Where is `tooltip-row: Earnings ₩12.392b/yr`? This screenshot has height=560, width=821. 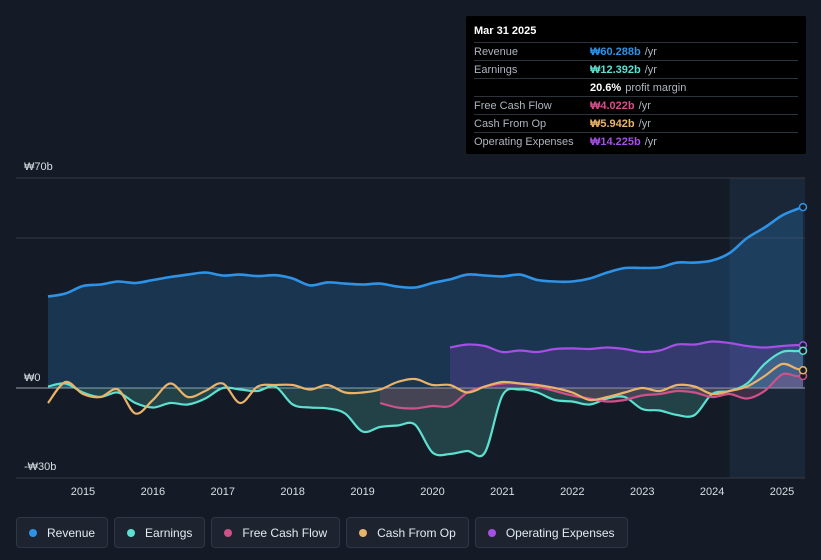 tooltip-row: Earnings ₩12.392b/yr is located at coordinates (636, 69).